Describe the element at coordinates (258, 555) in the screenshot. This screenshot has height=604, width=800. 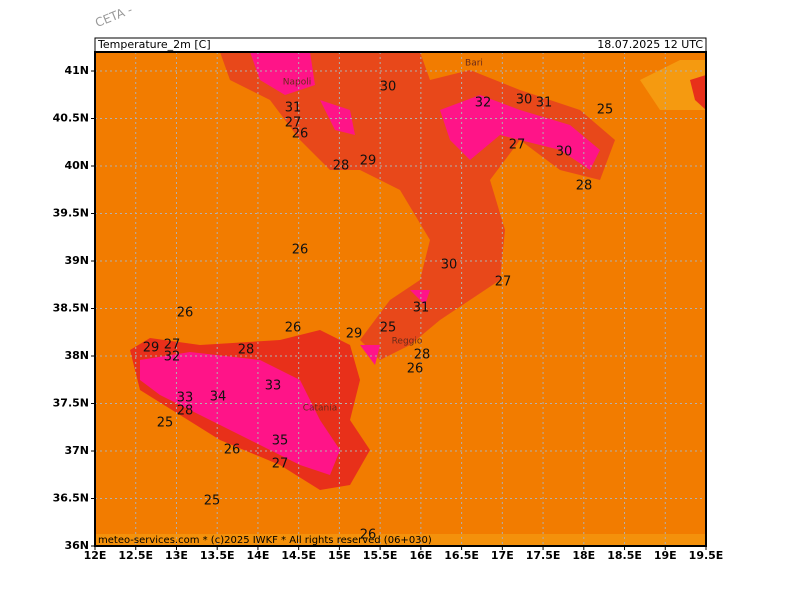
I see `lon-label: 14E` at that location.